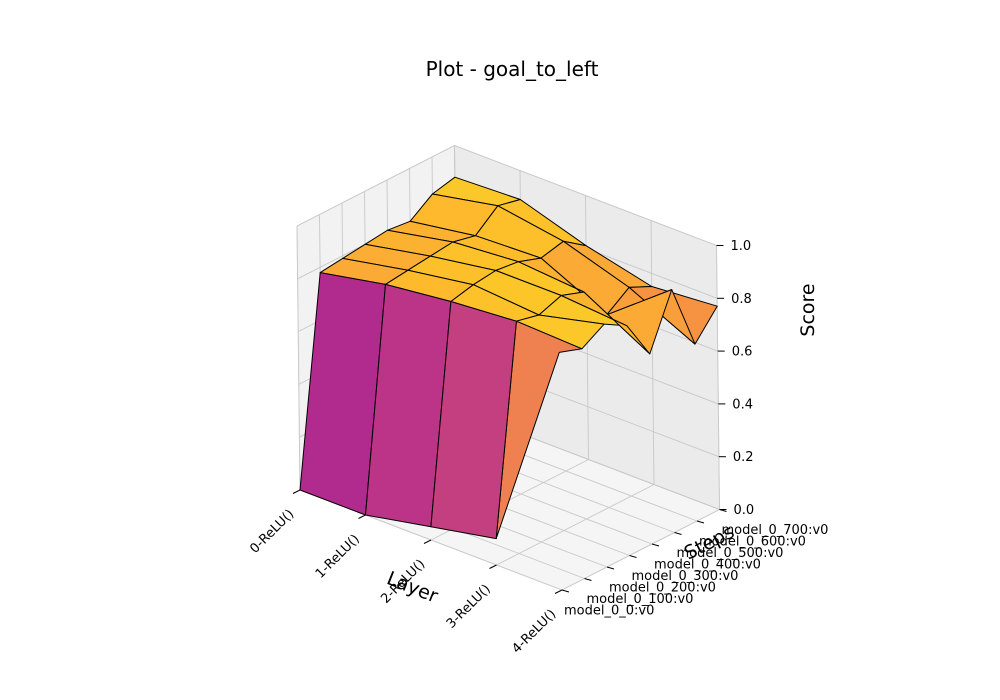 The width and height of the screenshot is (1000, 700). What do you see at coordinates (730, 553) in the screenshot?
I see `y-tick-label: model_0_500:v0` at bounding box center [730, 553].